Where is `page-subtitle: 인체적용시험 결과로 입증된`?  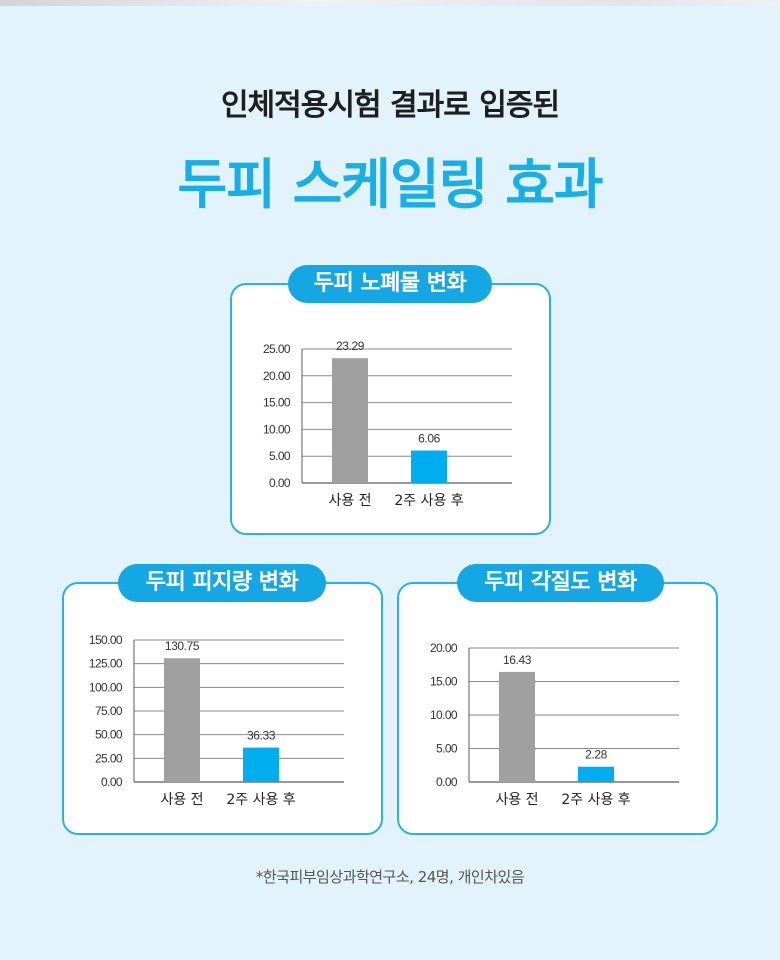
page-subtitle: 인체적용시험 결과로 입증된 is located at coordinates (390, 105).